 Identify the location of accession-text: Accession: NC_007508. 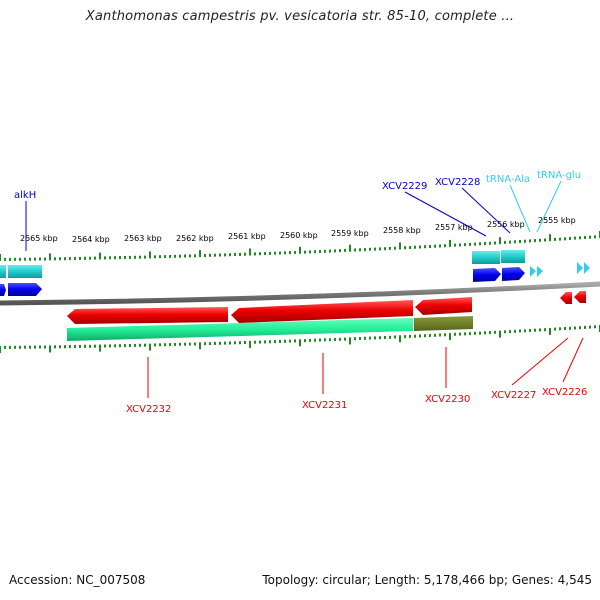
(77, 580).